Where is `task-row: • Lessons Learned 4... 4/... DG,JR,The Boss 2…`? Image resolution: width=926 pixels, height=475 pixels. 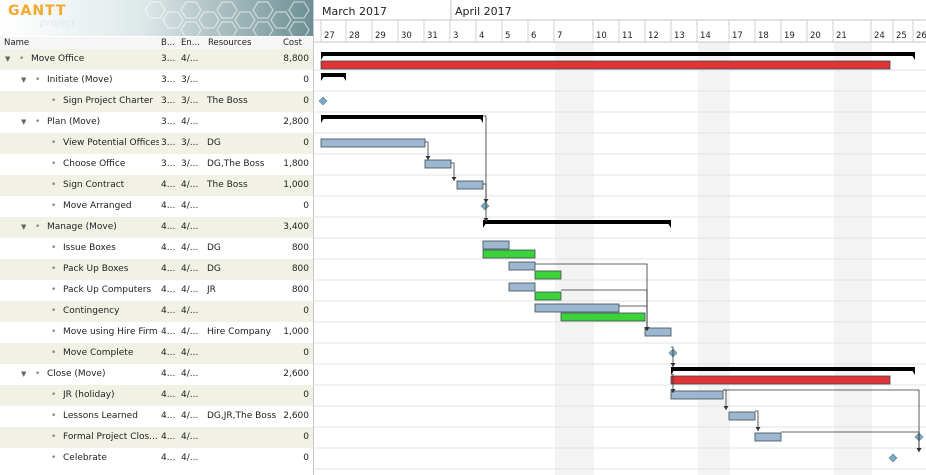 task-row: • Lessons Learned 4... 4/... DG,JR,The Boss 2… is located at coordinates (156, 416).